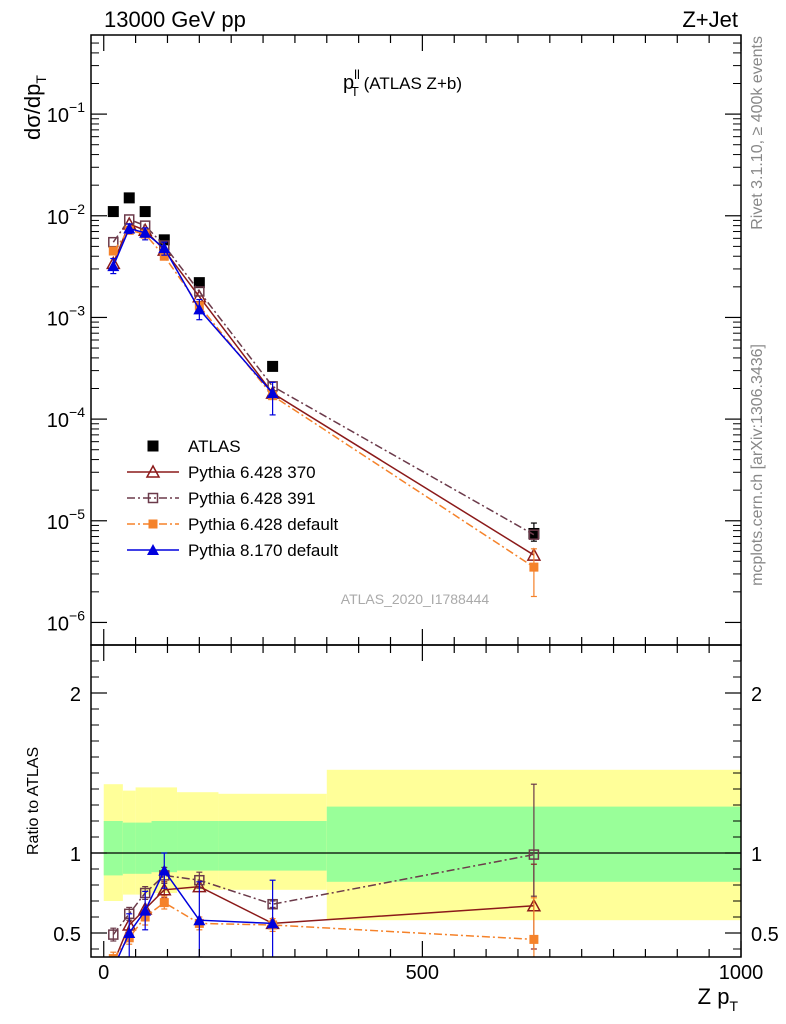 Image resolution: width=786 pixels, height=1024 pixels. What do you see at coordinates (214, 446) in the screenshot?
I see `legend-label: ATLAS` at bounding box center [214, 446].